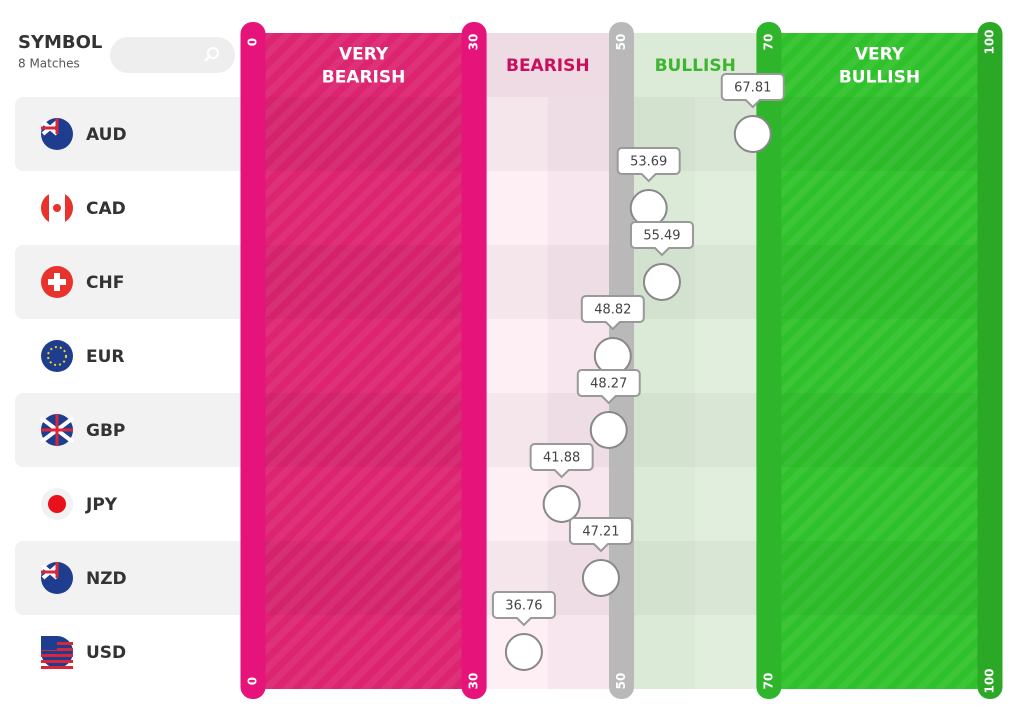 This screenshot has height=711, width=1017. I want to click on search-box, so click(172, 55).